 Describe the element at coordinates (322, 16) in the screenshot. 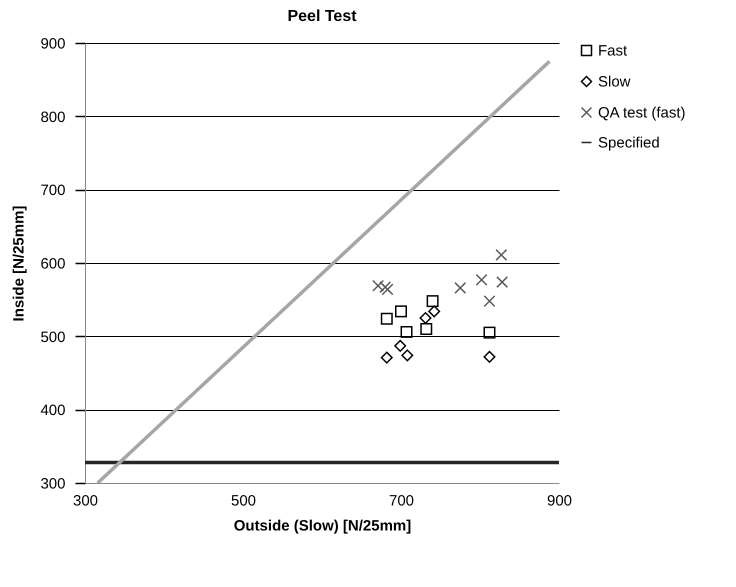

I see `chart-title: Peel Test` at that location.